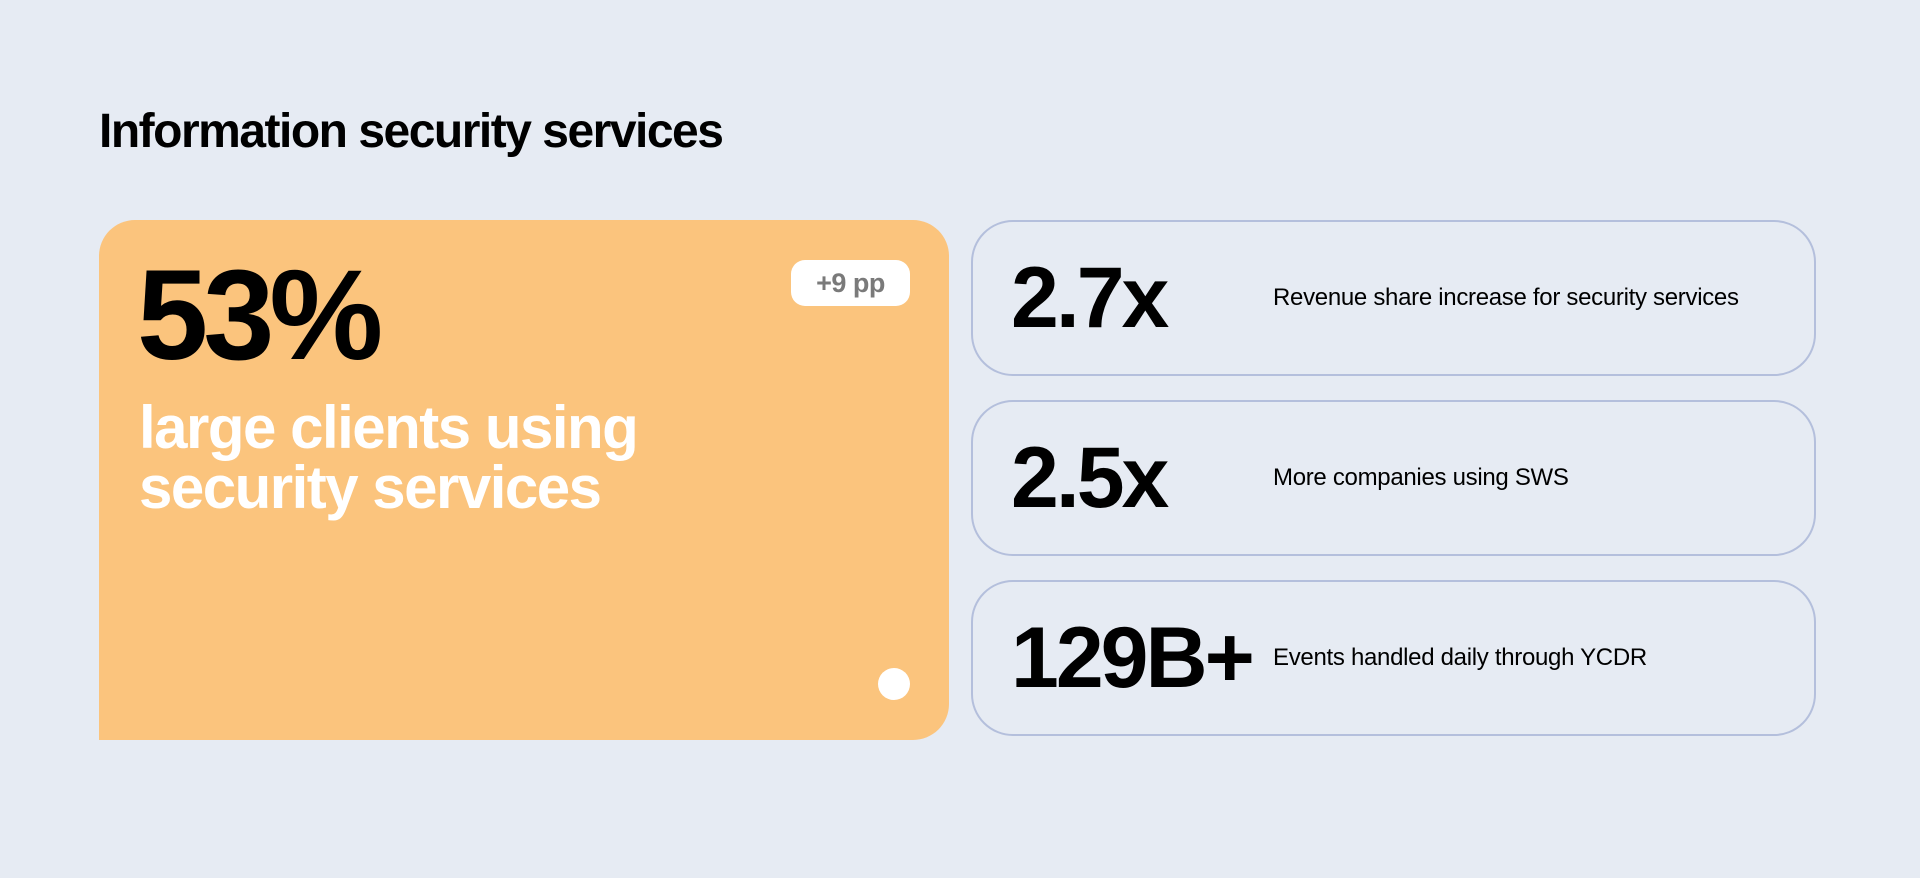  Describe the element at coordinates (1133, 657) in the screenshot. I see `stat-value: 129B+` at that location.